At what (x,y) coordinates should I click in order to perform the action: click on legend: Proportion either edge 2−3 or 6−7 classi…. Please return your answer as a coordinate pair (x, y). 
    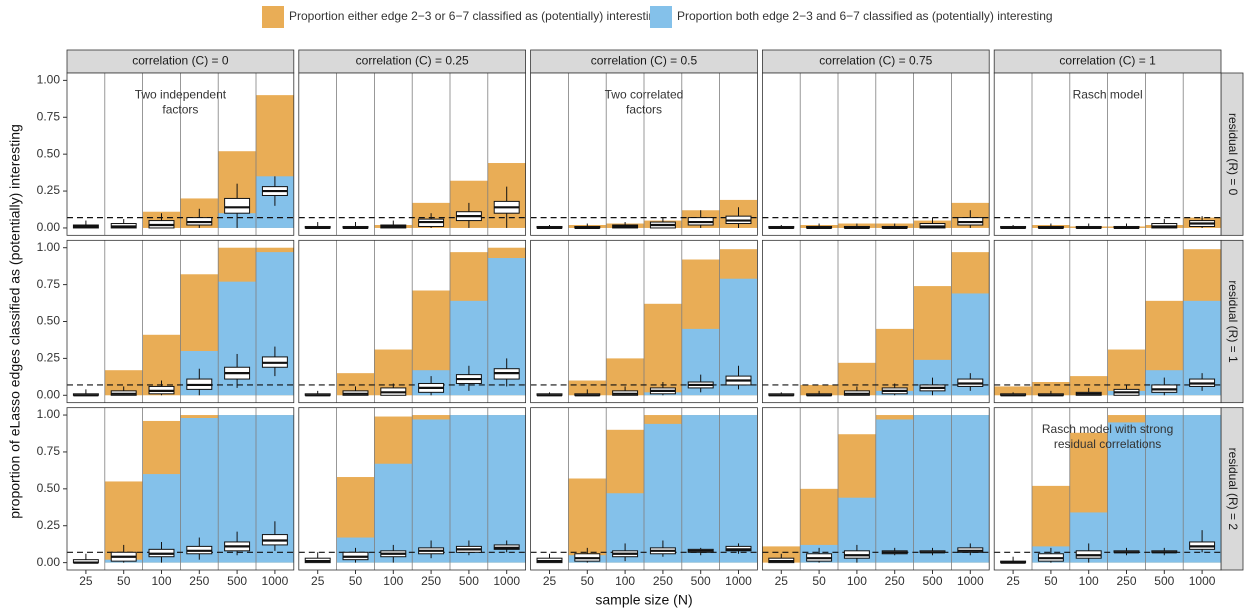
    Looking at the image, I should click on (657, 17).